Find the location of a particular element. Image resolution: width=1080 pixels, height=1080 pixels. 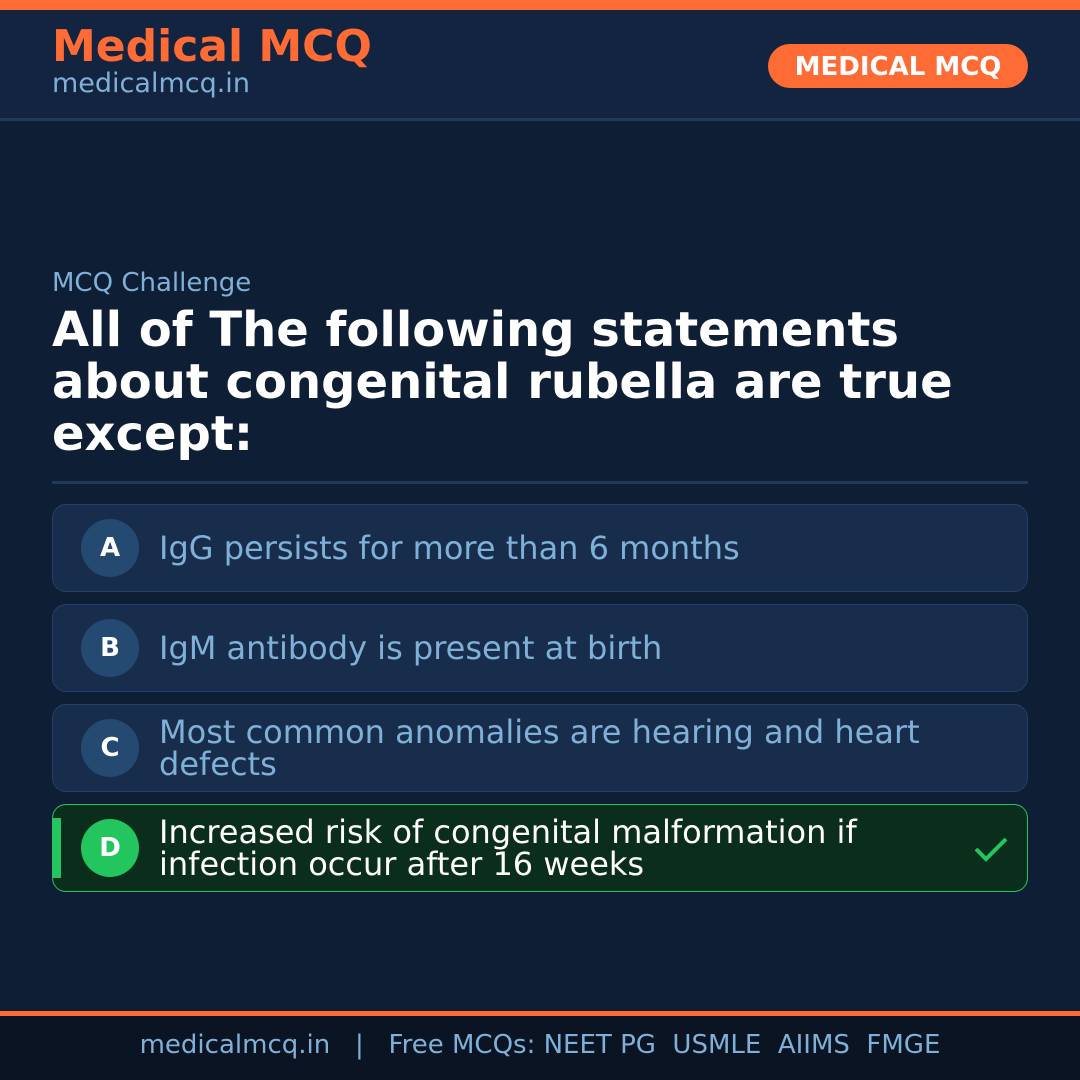

brand-title: Medical MCQ is located at coordinates (212, 46).